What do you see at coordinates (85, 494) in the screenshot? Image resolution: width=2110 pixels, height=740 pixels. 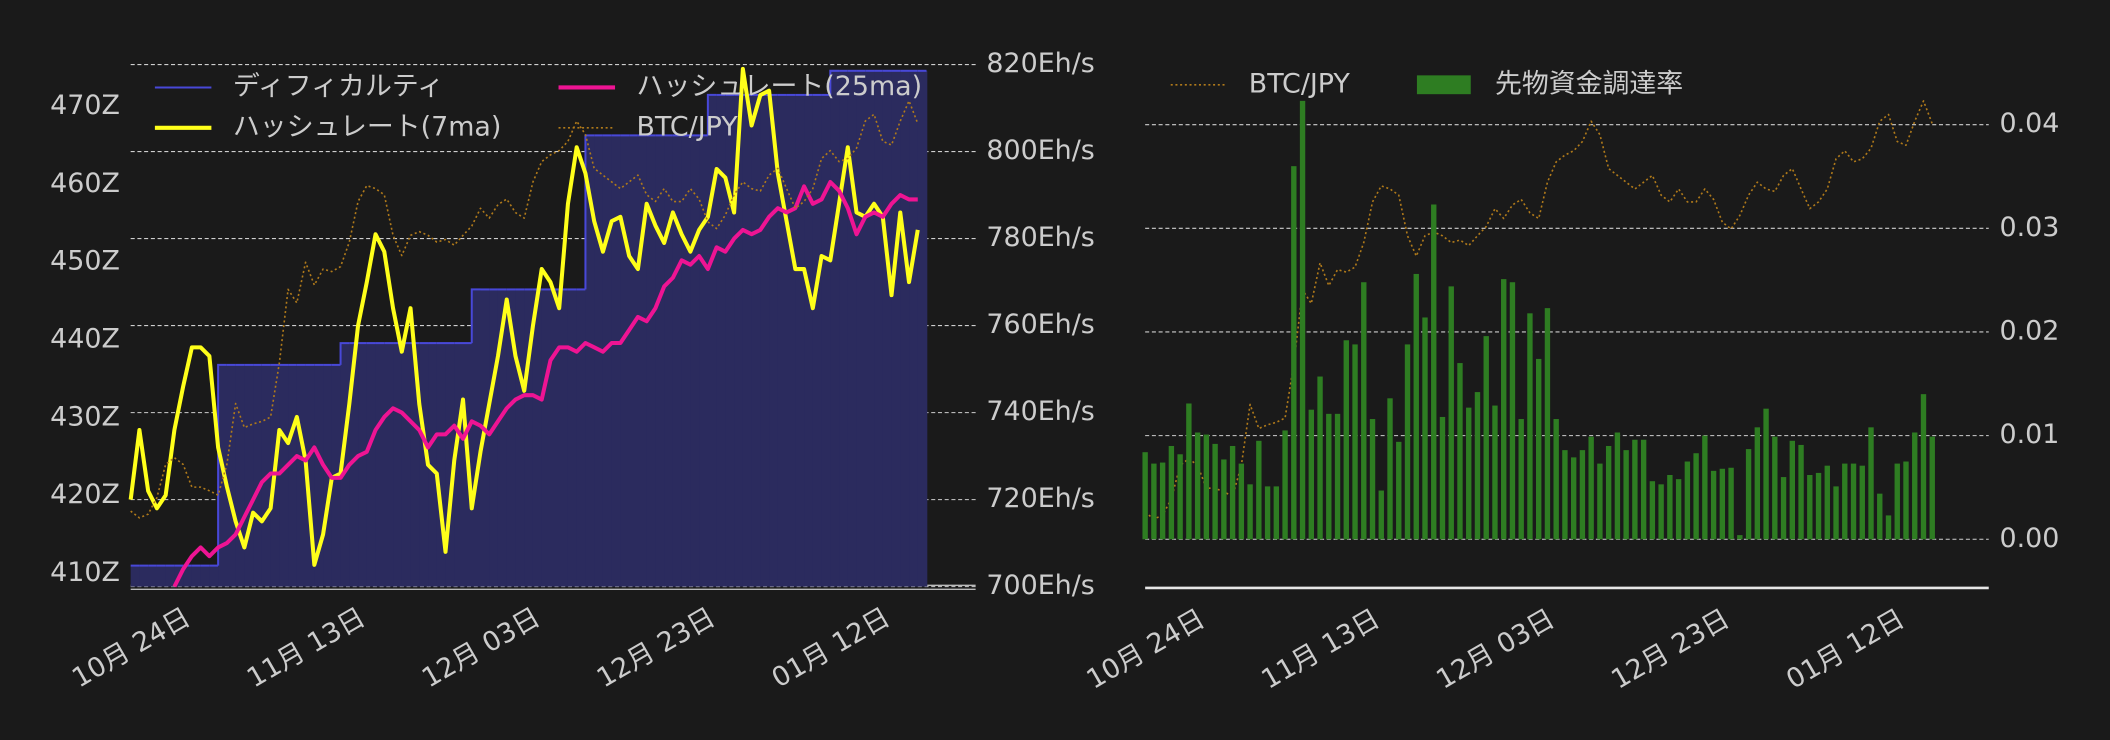 I see `y-tick-label: 420Z` at bounding box center [85, 494].